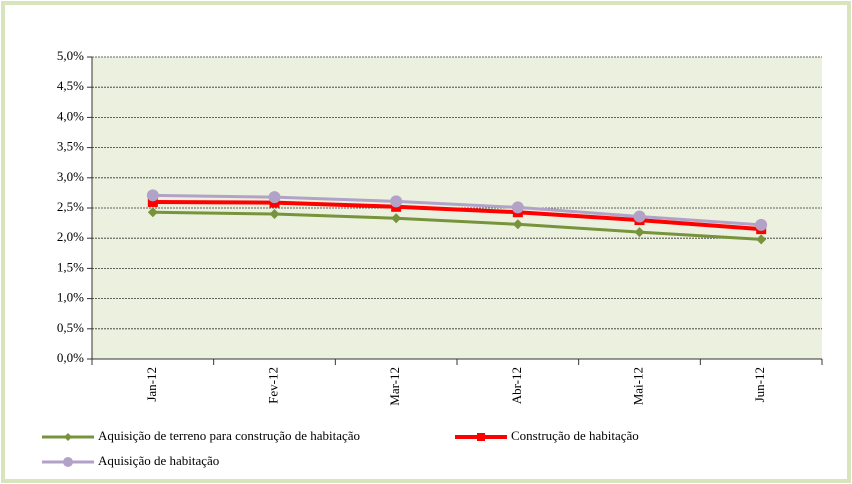 The image size is (852, 484). Describe the element at coordinates (575, 435) in the screenshot. I see `legend-label: Construção de habitação` at that location.